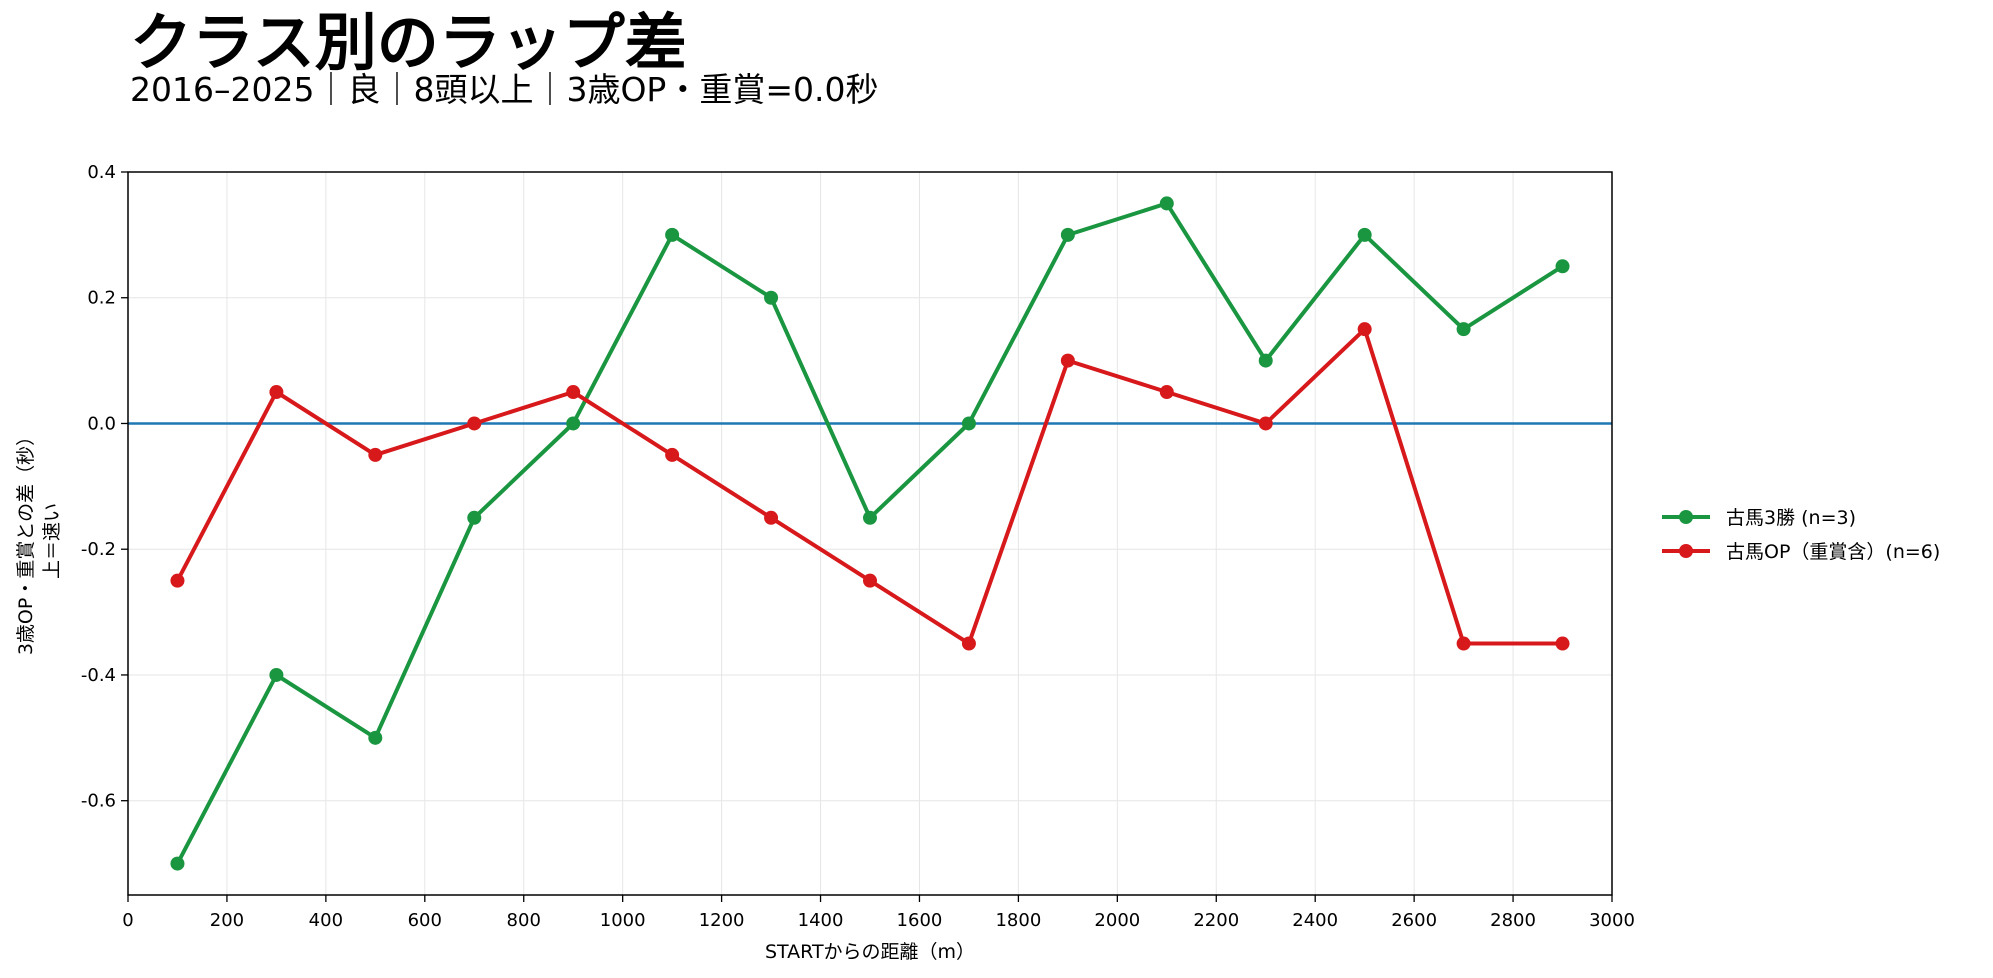 This screenshot has height=978, width=1993. What do you see at coordinates (326, 920) in the screenshot?
I see `x-tick-label: 400` at bounding box center [326, 920].